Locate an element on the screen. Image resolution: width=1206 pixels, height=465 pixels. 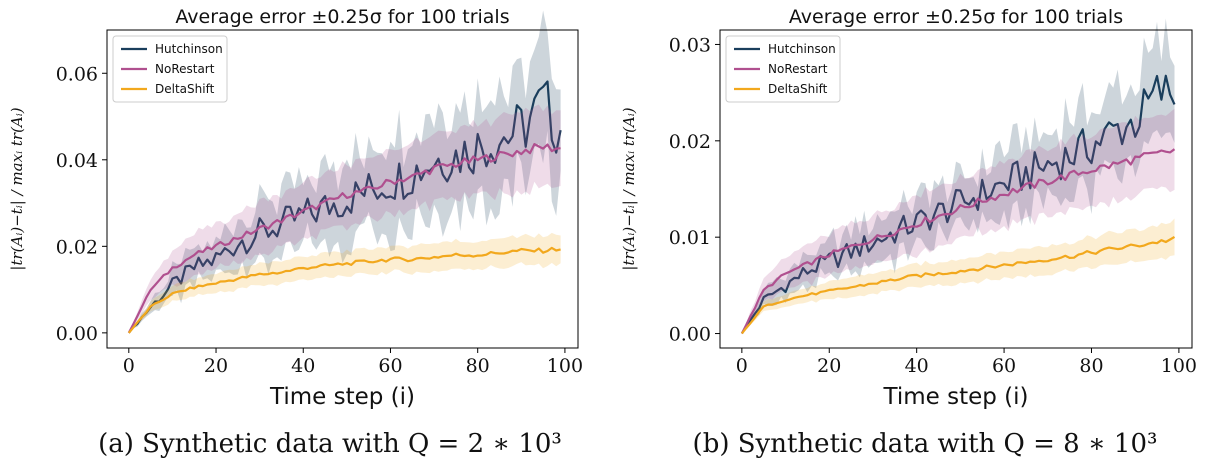
y-tick-label: 0.06 is located at coordinates (77, 74).